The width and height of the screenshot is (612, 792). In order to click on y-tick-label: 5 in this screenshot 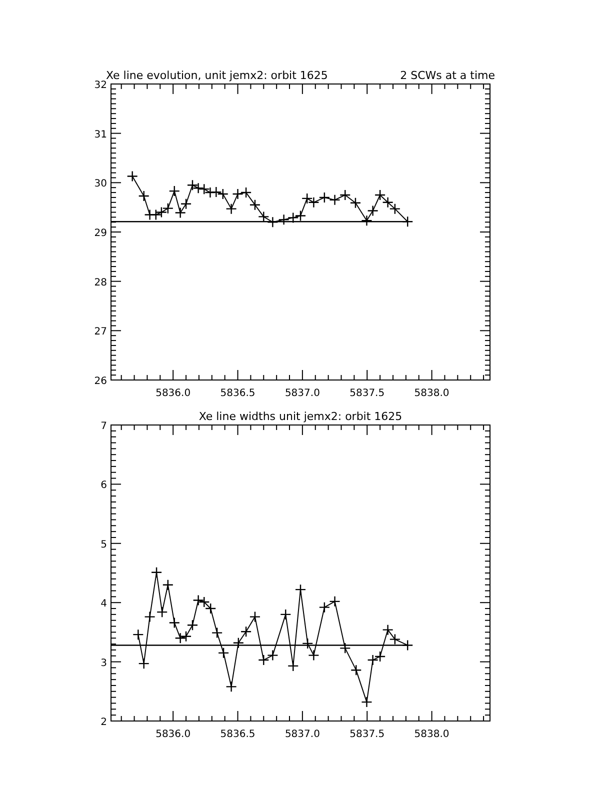, I will do `click(103, 544)`.